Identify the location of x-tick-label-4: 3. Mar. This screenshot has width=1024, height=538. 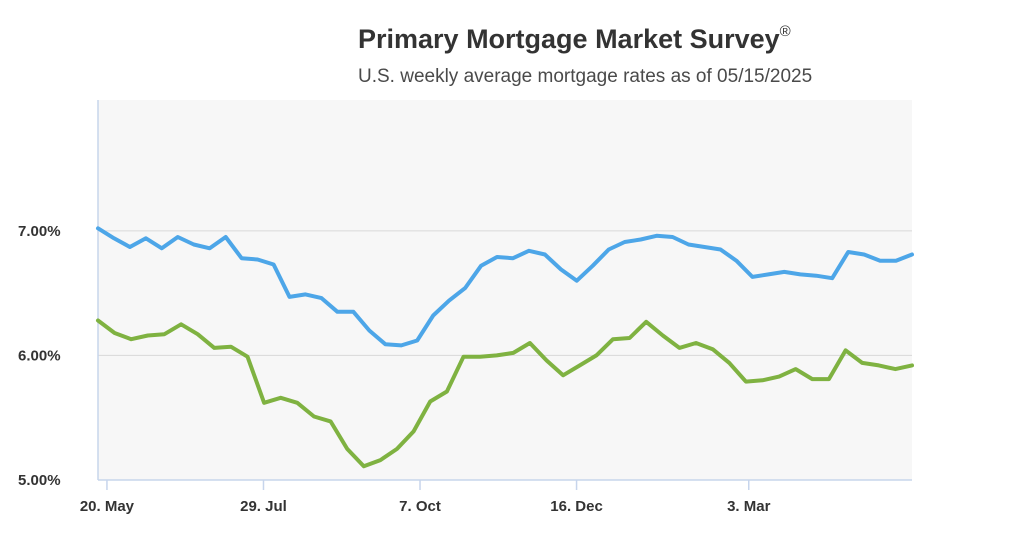
(749, 506).